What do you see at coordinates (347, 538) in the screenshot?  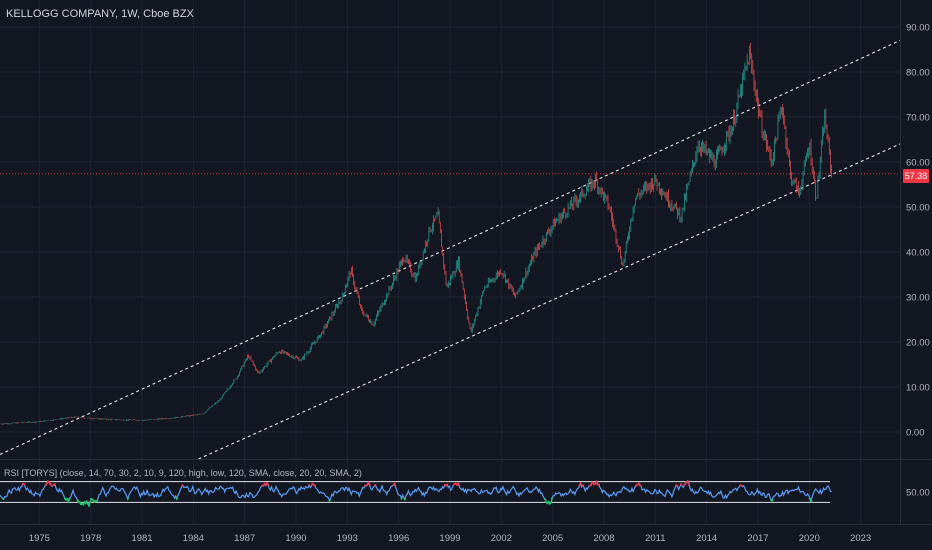 I see `time-tick-label: 1993` at bounding box center [347, 538].